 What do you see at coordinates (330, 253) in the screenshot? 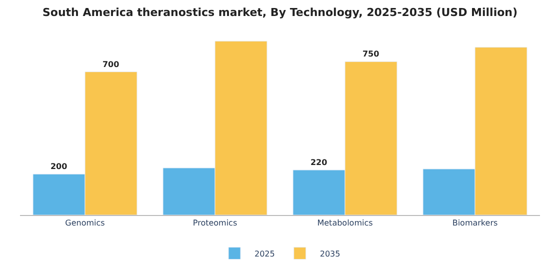
I see `legend-label: 2035` at bounding box center [330, 253].